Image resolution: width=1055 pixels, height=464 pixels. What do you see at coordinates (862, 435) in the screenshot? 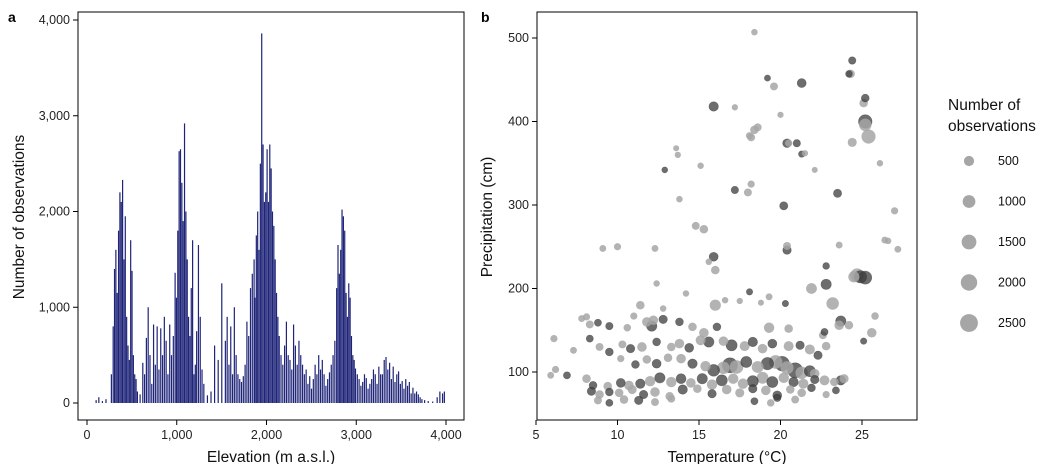
I see `x-tick-label: 25` at bounding box center [862, 435].